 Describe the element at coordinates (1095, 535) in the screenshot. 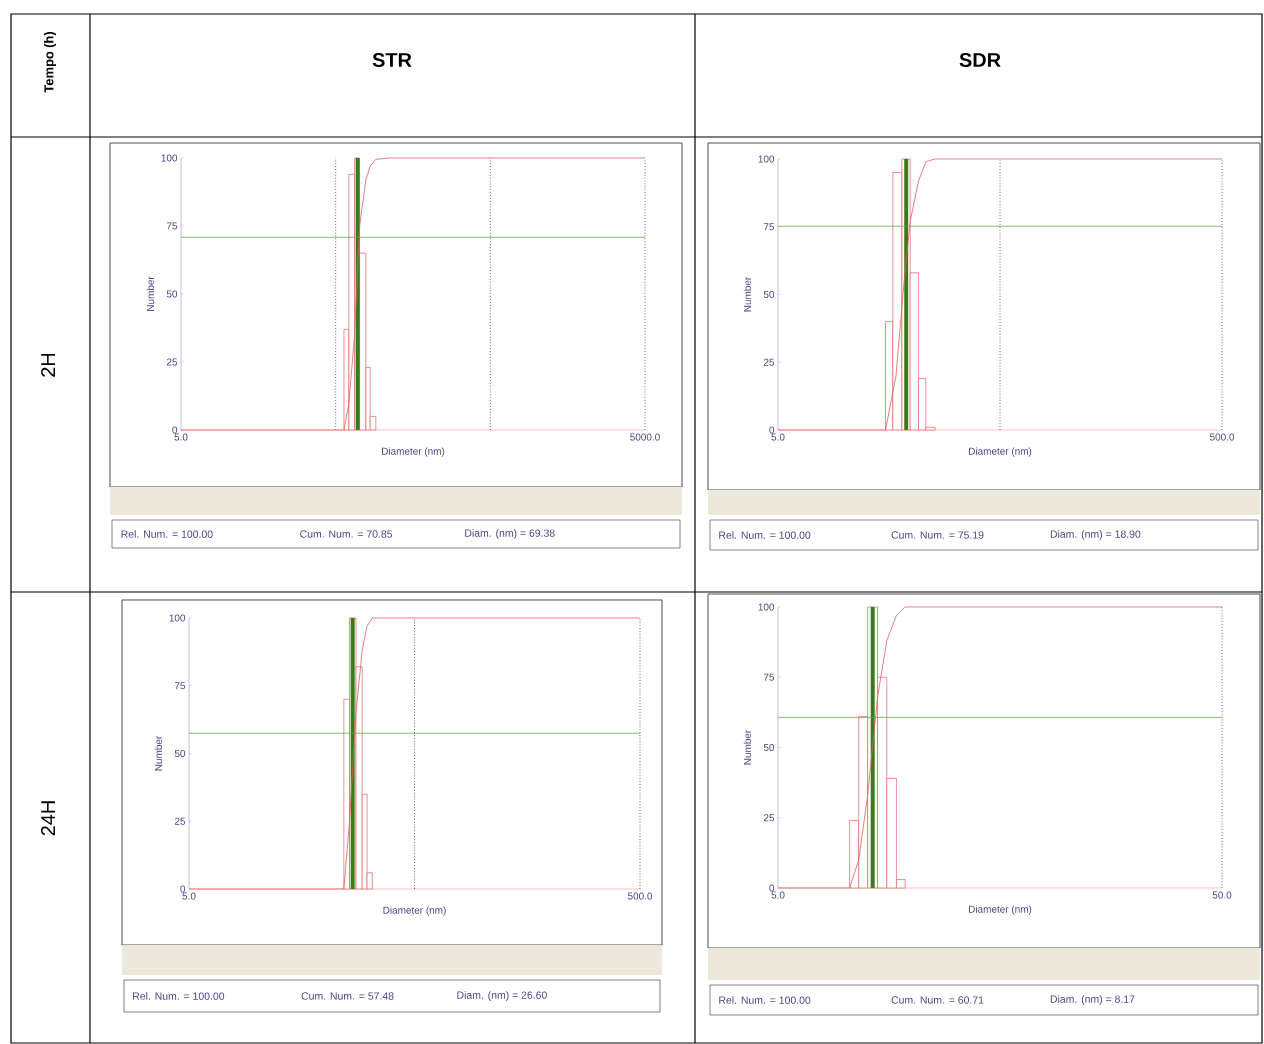

I see `text: Diam. (nm) = 18.90` at that location.